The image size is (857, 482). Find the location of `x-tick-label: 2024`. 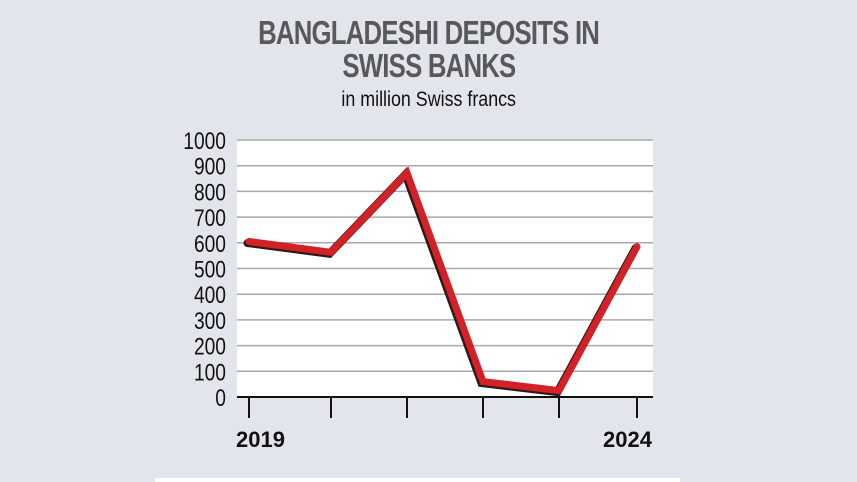

x-tick-label: 2024 is located at coordinates (628, 439).